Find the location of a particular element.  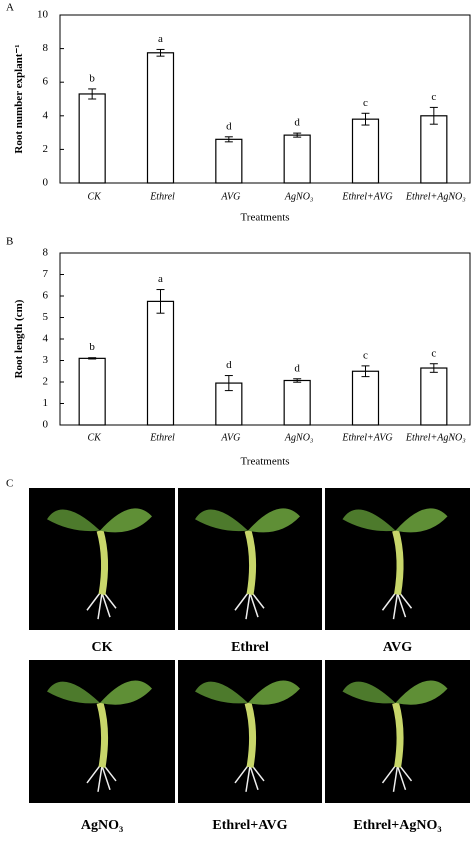

panel-label: C is located at coordinates (9, 484).